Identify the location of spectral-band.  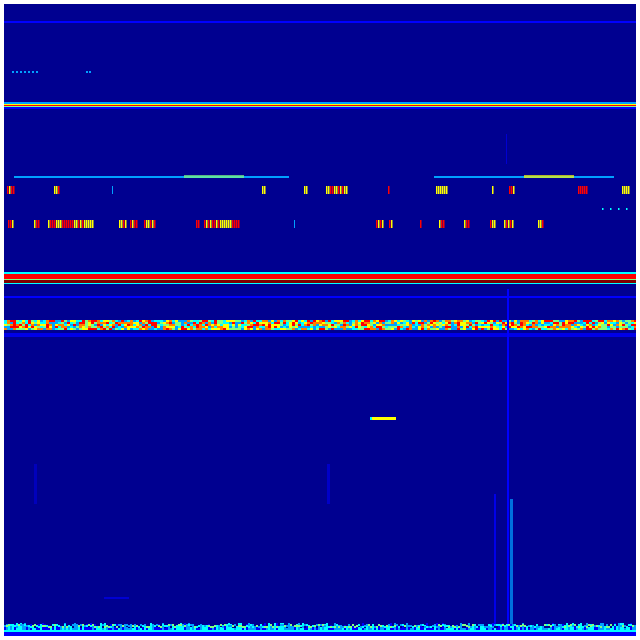
(320, 273).